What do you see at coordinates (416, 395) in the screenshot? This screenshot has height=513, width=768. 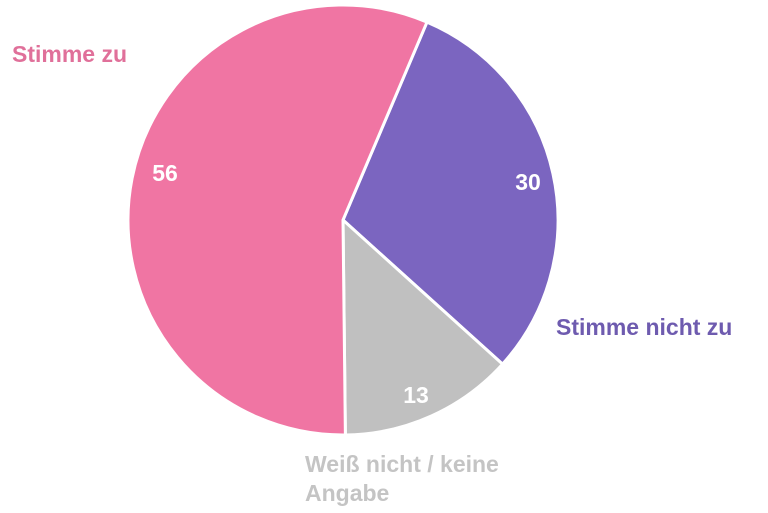 I see `data-label: 13` at bounding box center [416, 395].